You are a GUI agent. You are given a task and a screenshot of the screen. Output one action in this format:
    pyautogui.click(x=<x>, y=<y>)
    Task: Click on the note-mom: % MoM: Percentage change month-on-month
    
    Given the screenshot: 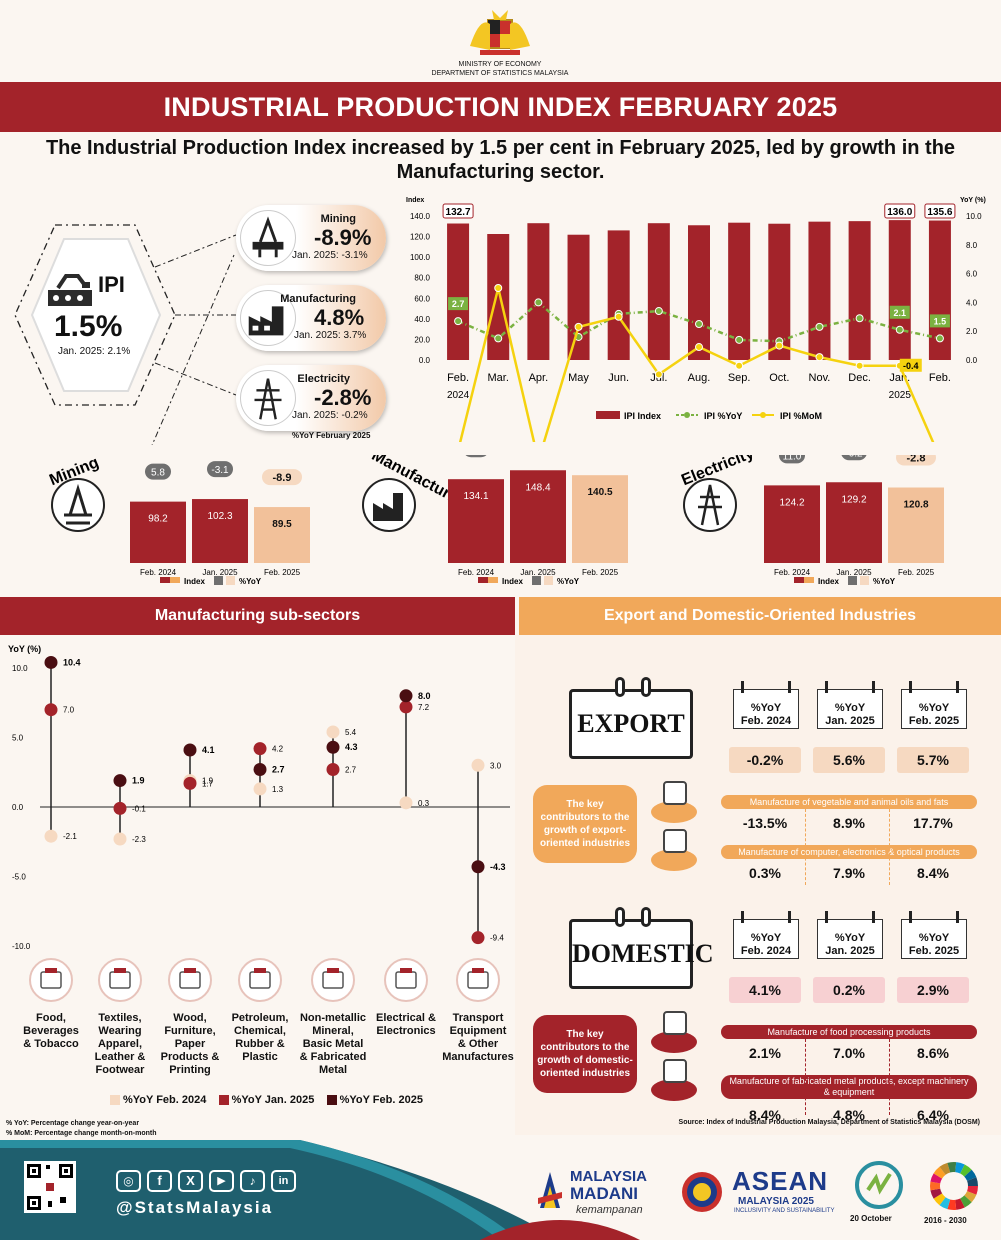 What is the action you would take?
    pyautogui.click(x=81, y=1133)
    